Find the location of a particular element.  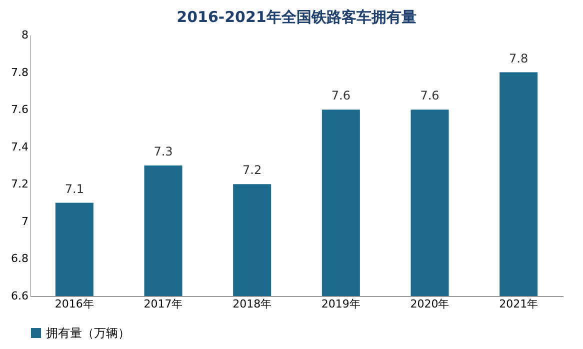

legend-label: 拥有量（万辆） is located at coordinates (88, 333).